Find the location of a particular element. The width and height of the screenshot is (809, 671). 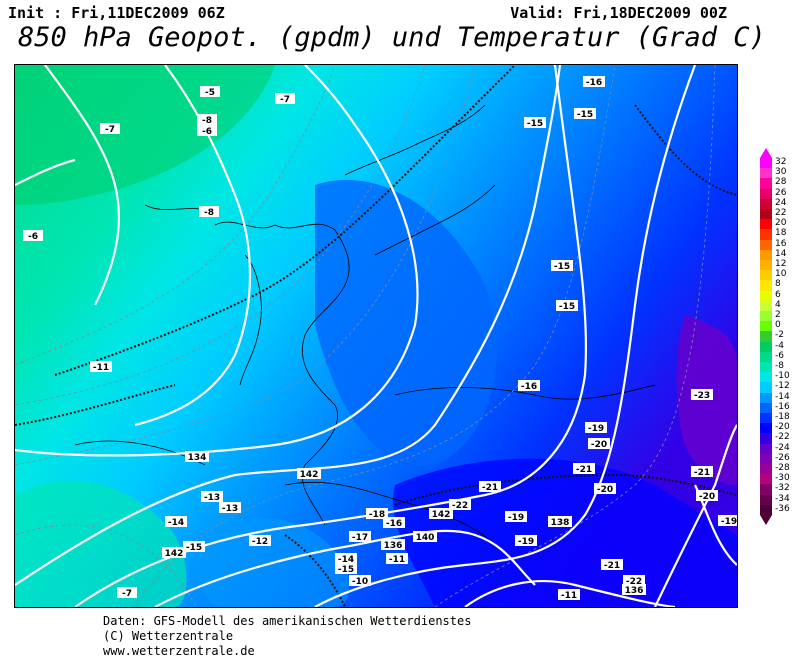

legend-label: 16 is located at coordinates (781, 243).